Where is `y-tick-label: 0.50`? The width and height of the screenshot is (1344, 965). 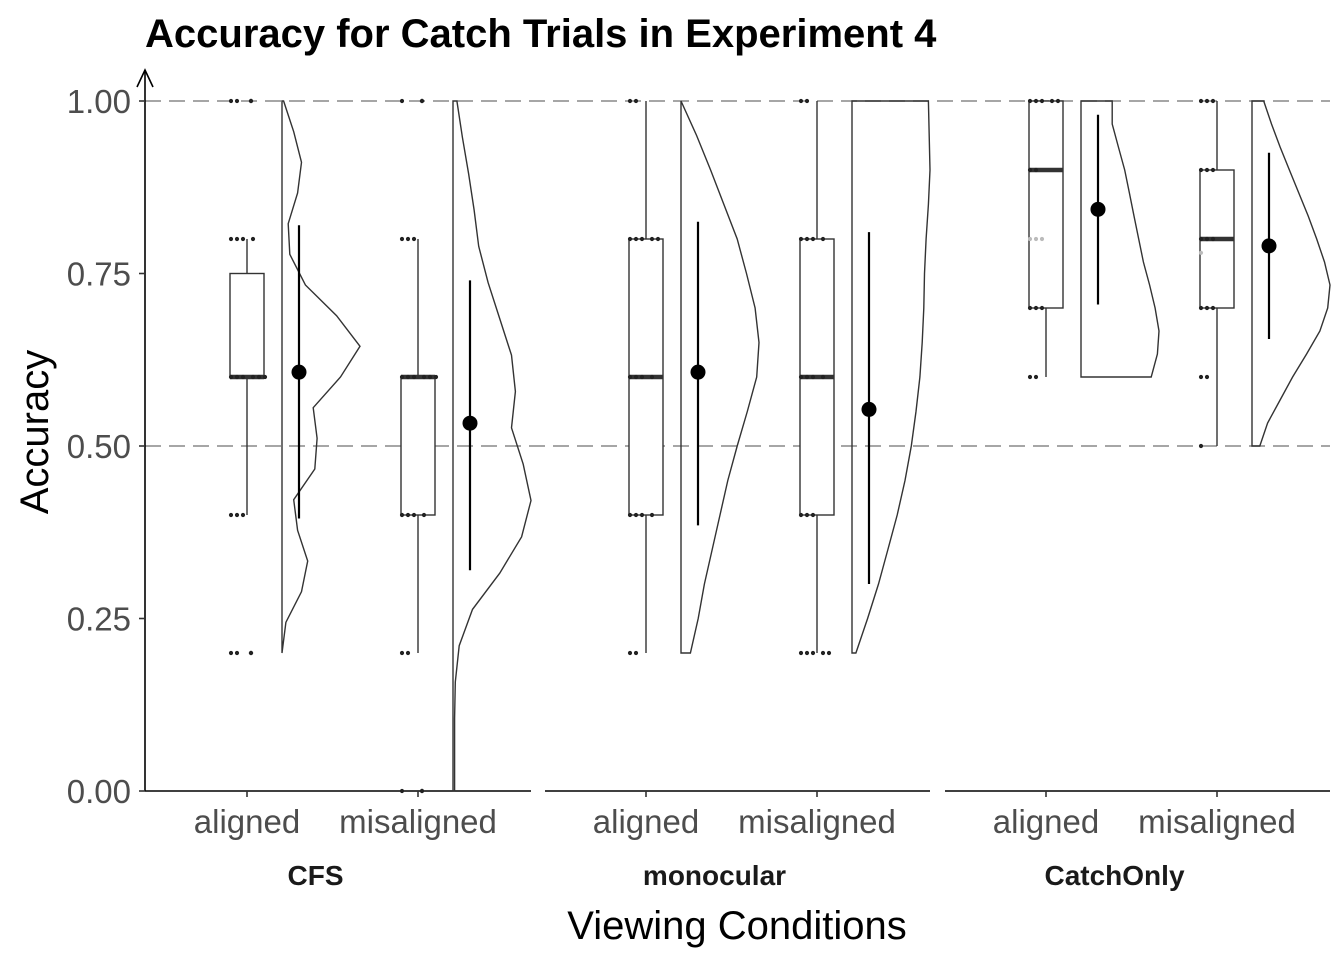 y-tick-label: 0.50 is located at coordinates (99, 446).